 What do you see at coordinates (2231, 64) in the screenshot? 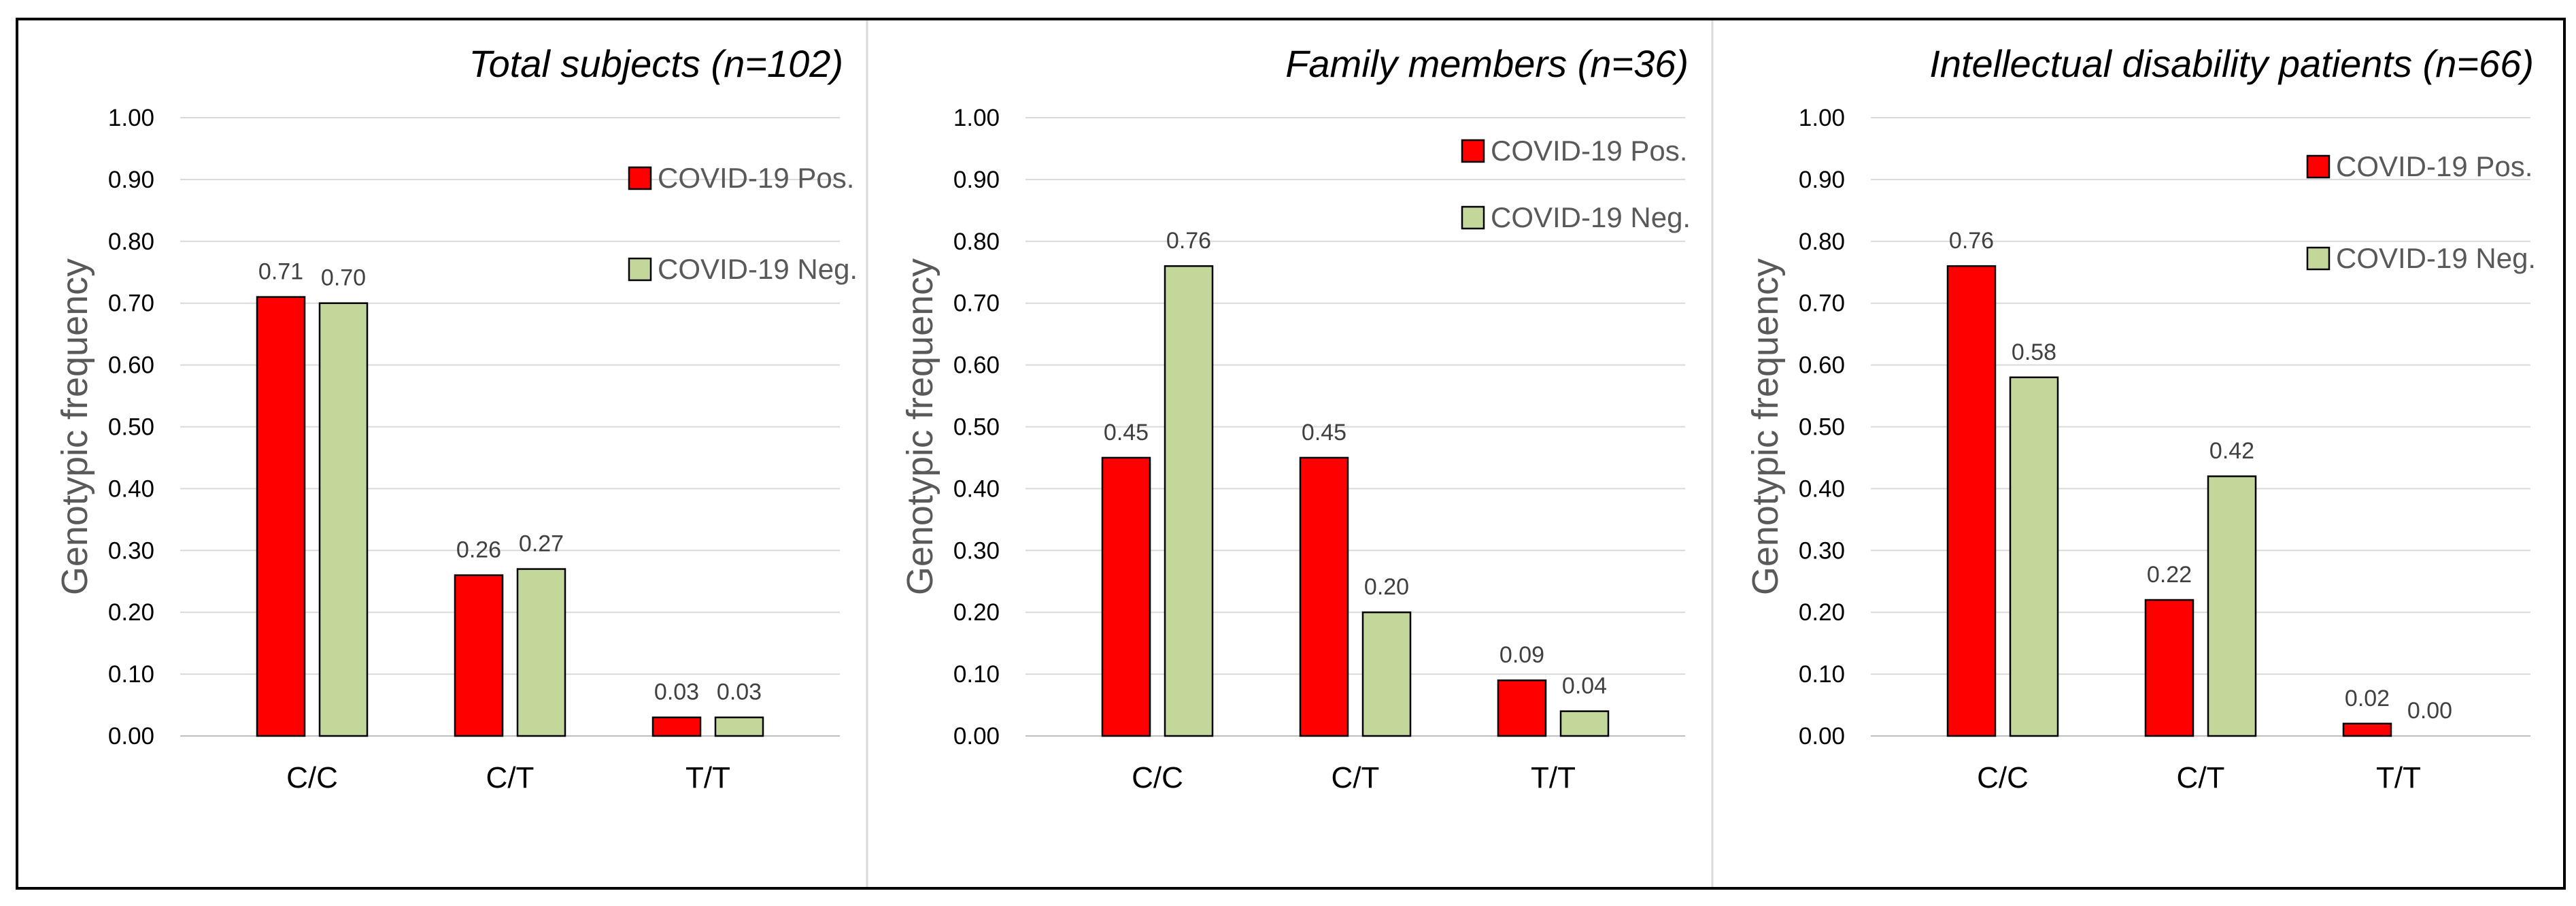
I see `chart-title: Intellectual disability patients (n=66)` at bounding box center [2231, 64].